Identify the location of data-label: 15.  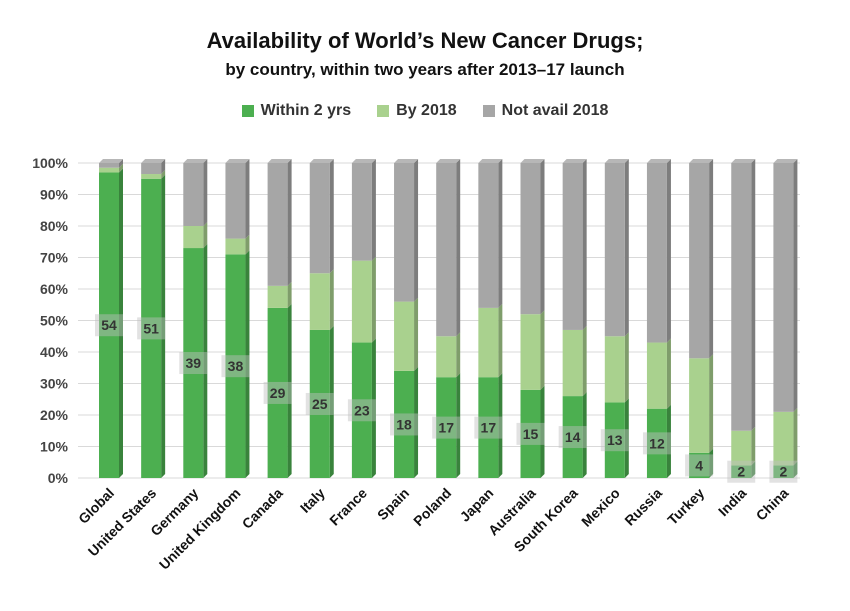
(531, 434).